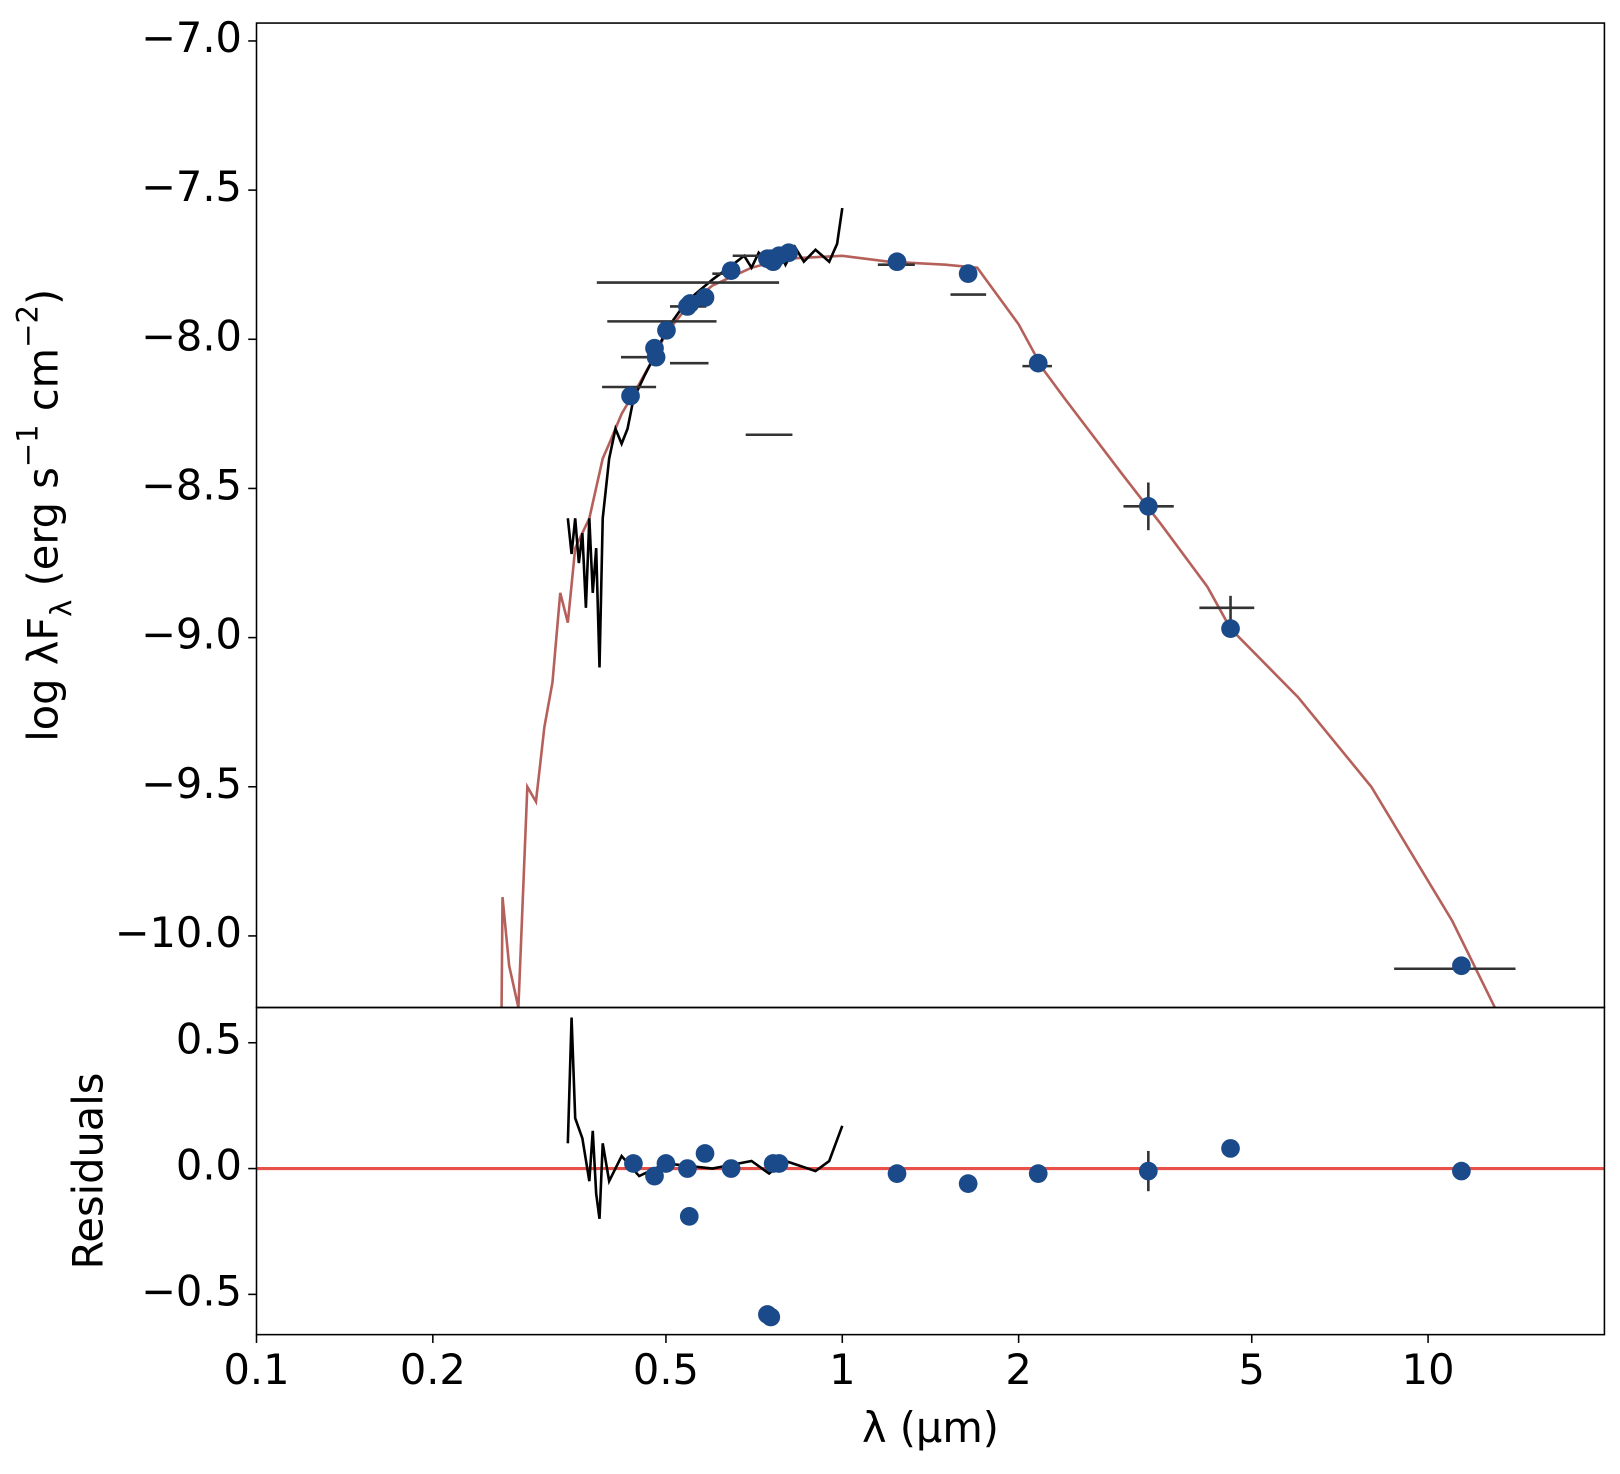 The image size is (1620, 1474). Describe the element at coordinates (28, 326) in the screenshot. I see `y-axis-label-part: −2` at that location.